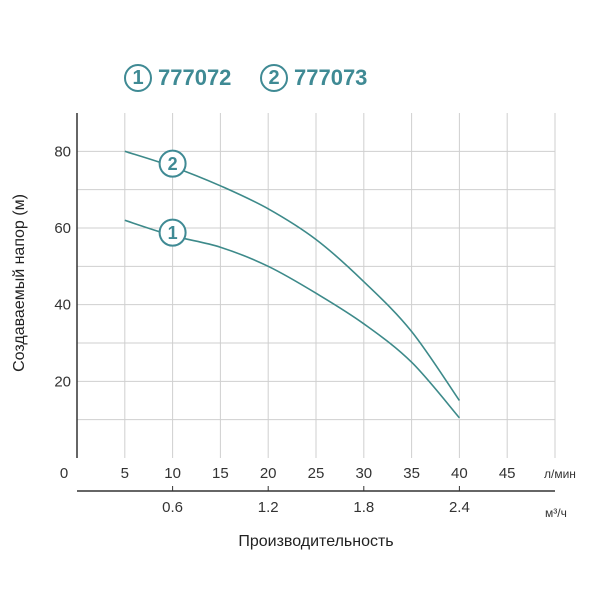 The height and width of the screenshot is (600, 600). I want to click on x2-tick-label: 1.2, so click(268, 507).